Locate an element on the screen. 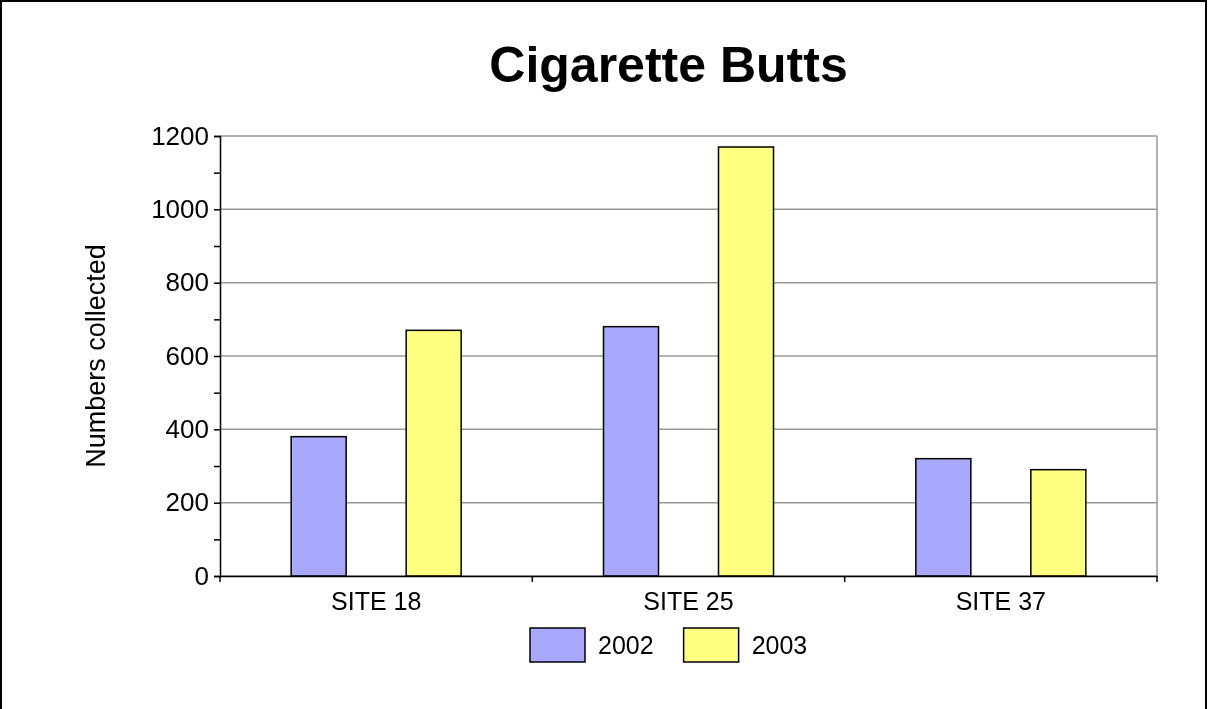 This screenshot has width=1215, height=709. y-tick-label: 1200 is located at coordinates (180, 135).